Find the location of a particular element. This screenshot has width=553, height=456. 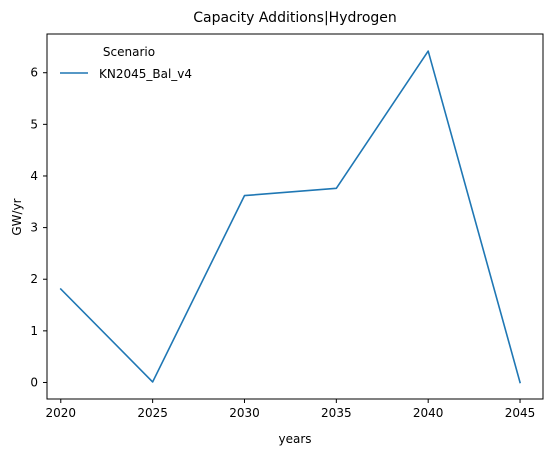

y-tick-label: 2 is located at coordinates (34, 279).